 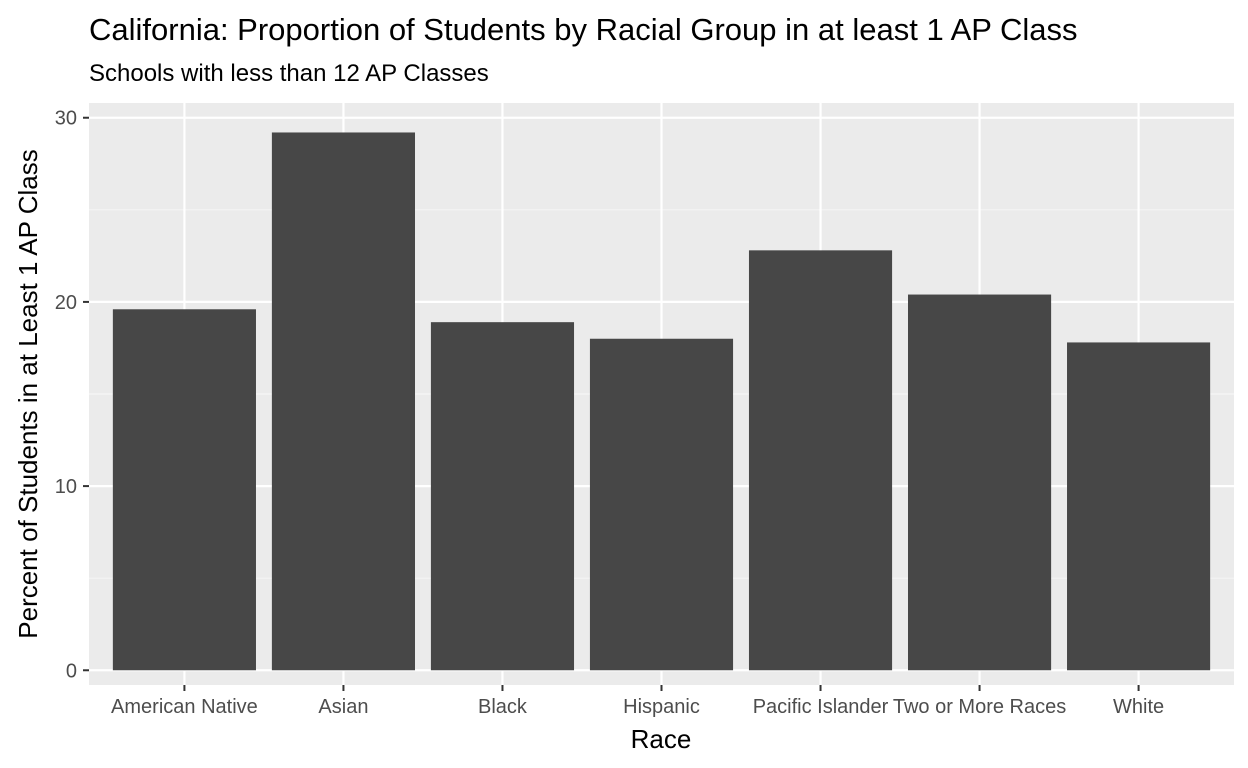 I want to click on chart-subtitle: Schools with less than 12 AP Classes, so click(x=289, y=73).